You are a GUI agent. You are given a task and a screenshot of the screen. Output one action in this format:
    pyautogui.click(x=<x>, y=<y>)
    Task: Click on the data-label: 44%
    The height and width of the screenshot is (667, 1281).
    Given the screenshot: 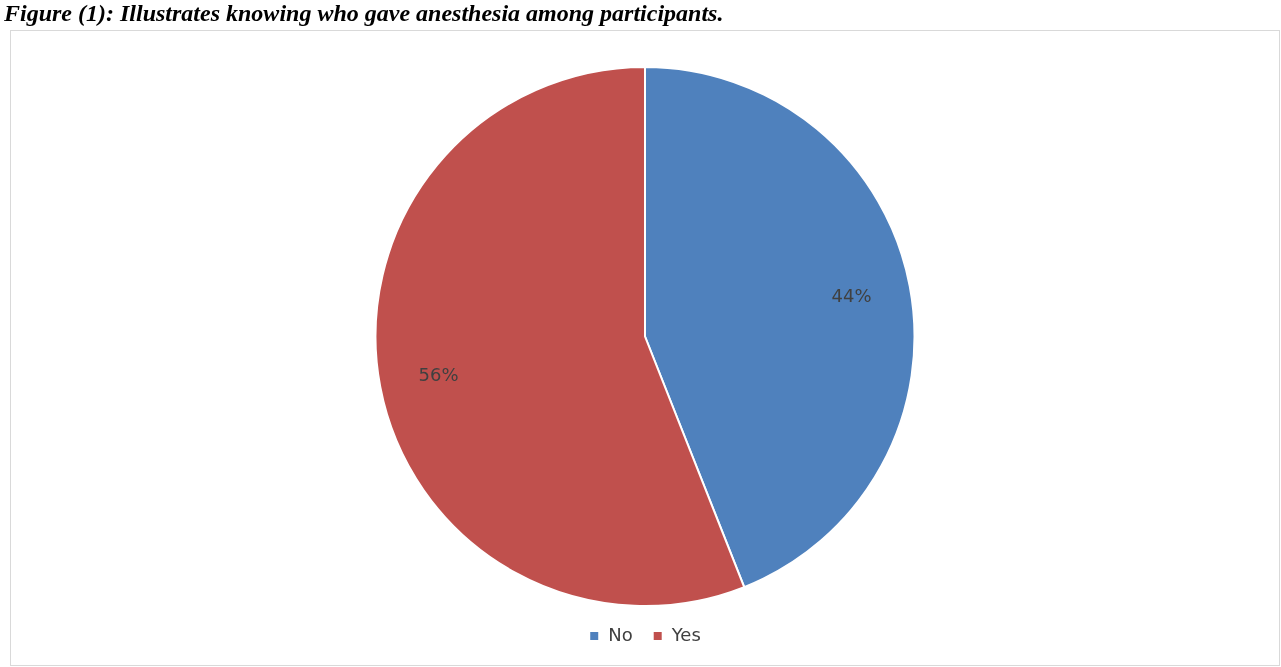 What is the action you would take?
    pyautogui.click(x=851, y=295)
    